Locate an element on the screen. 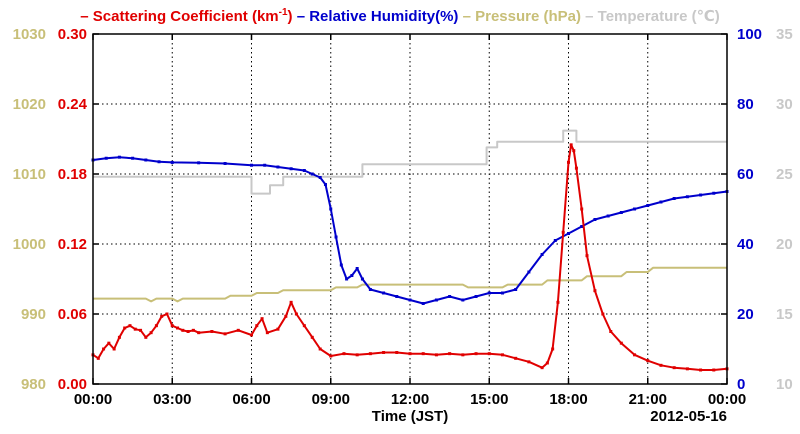  series-temperature is located at coordinates (410, 162).